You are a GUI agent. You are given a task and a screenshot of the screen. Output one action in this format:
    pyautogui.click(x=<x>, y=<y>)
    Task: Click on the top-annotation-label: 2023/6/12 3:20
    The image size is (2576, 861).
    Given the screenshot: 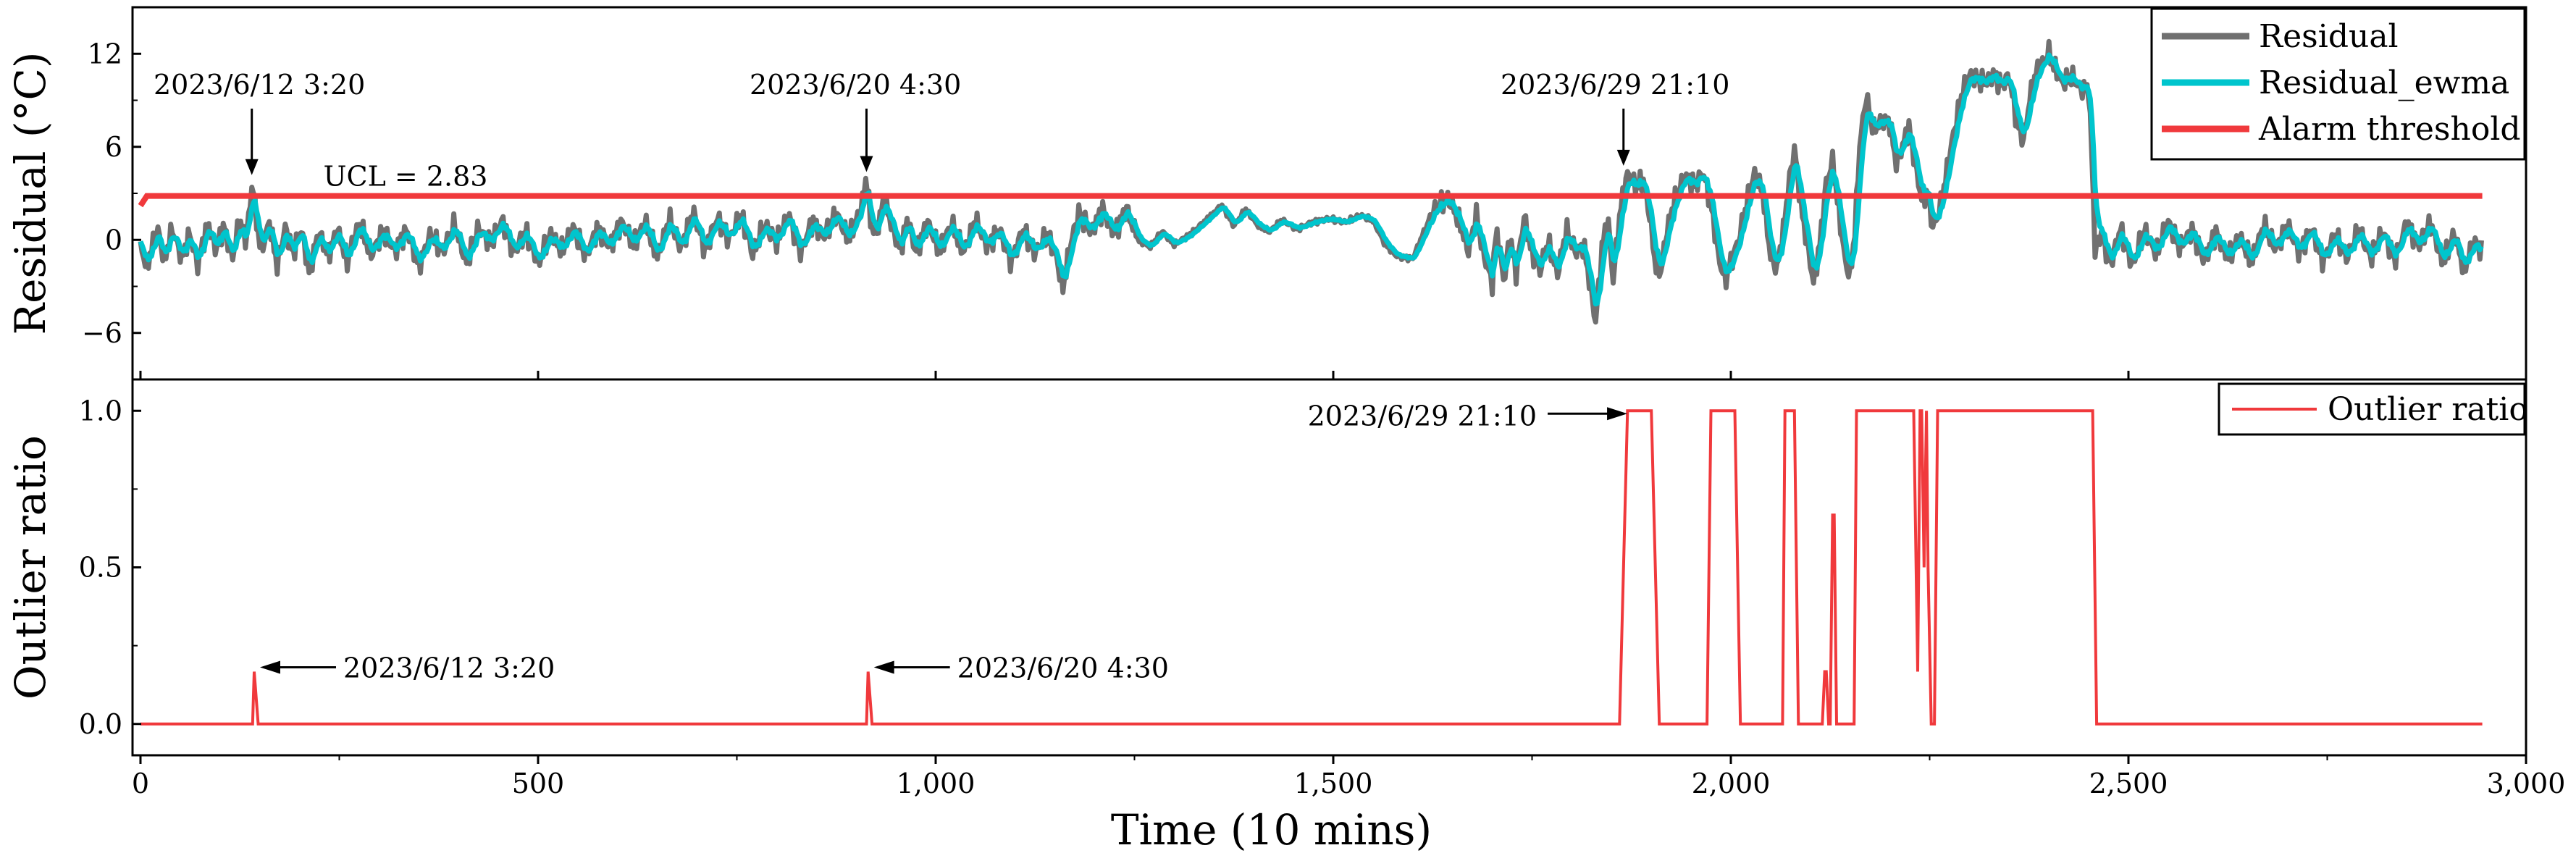 What is the action you would take?
    pyautogui.click(x=259, y=85)
    